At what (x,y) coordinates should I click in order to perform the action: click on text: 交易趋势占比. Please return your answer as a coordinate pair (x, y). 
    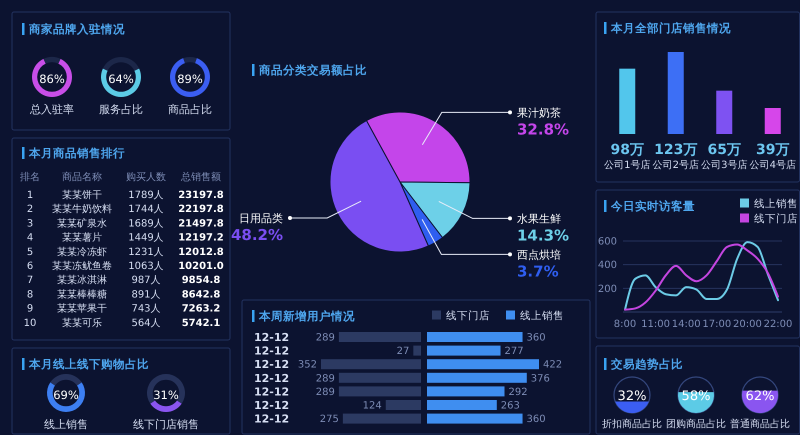
    Looking at the image, I should click on (646, 364).